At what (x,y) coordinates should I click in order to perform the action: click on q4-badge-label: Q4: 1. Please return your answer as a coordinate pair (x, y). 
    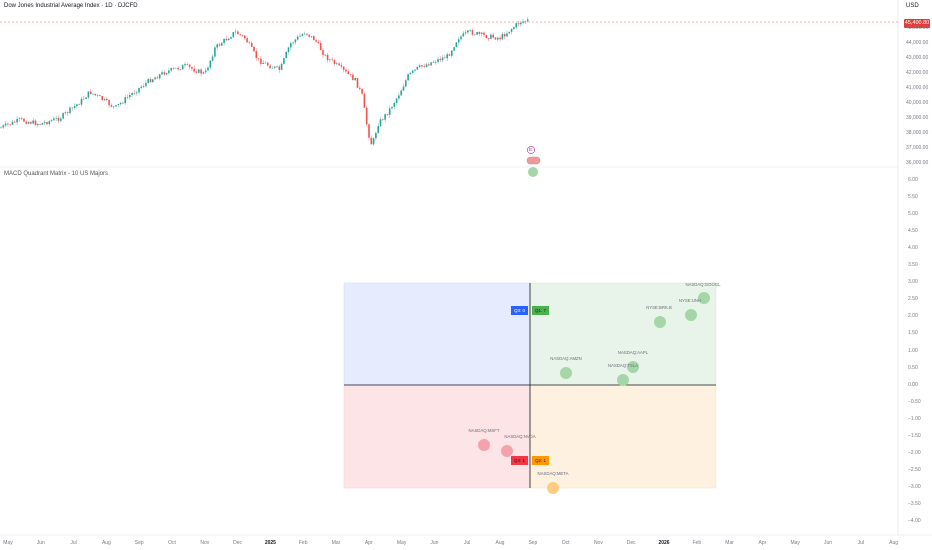
    Looking at the image, I should click on (519, 460).